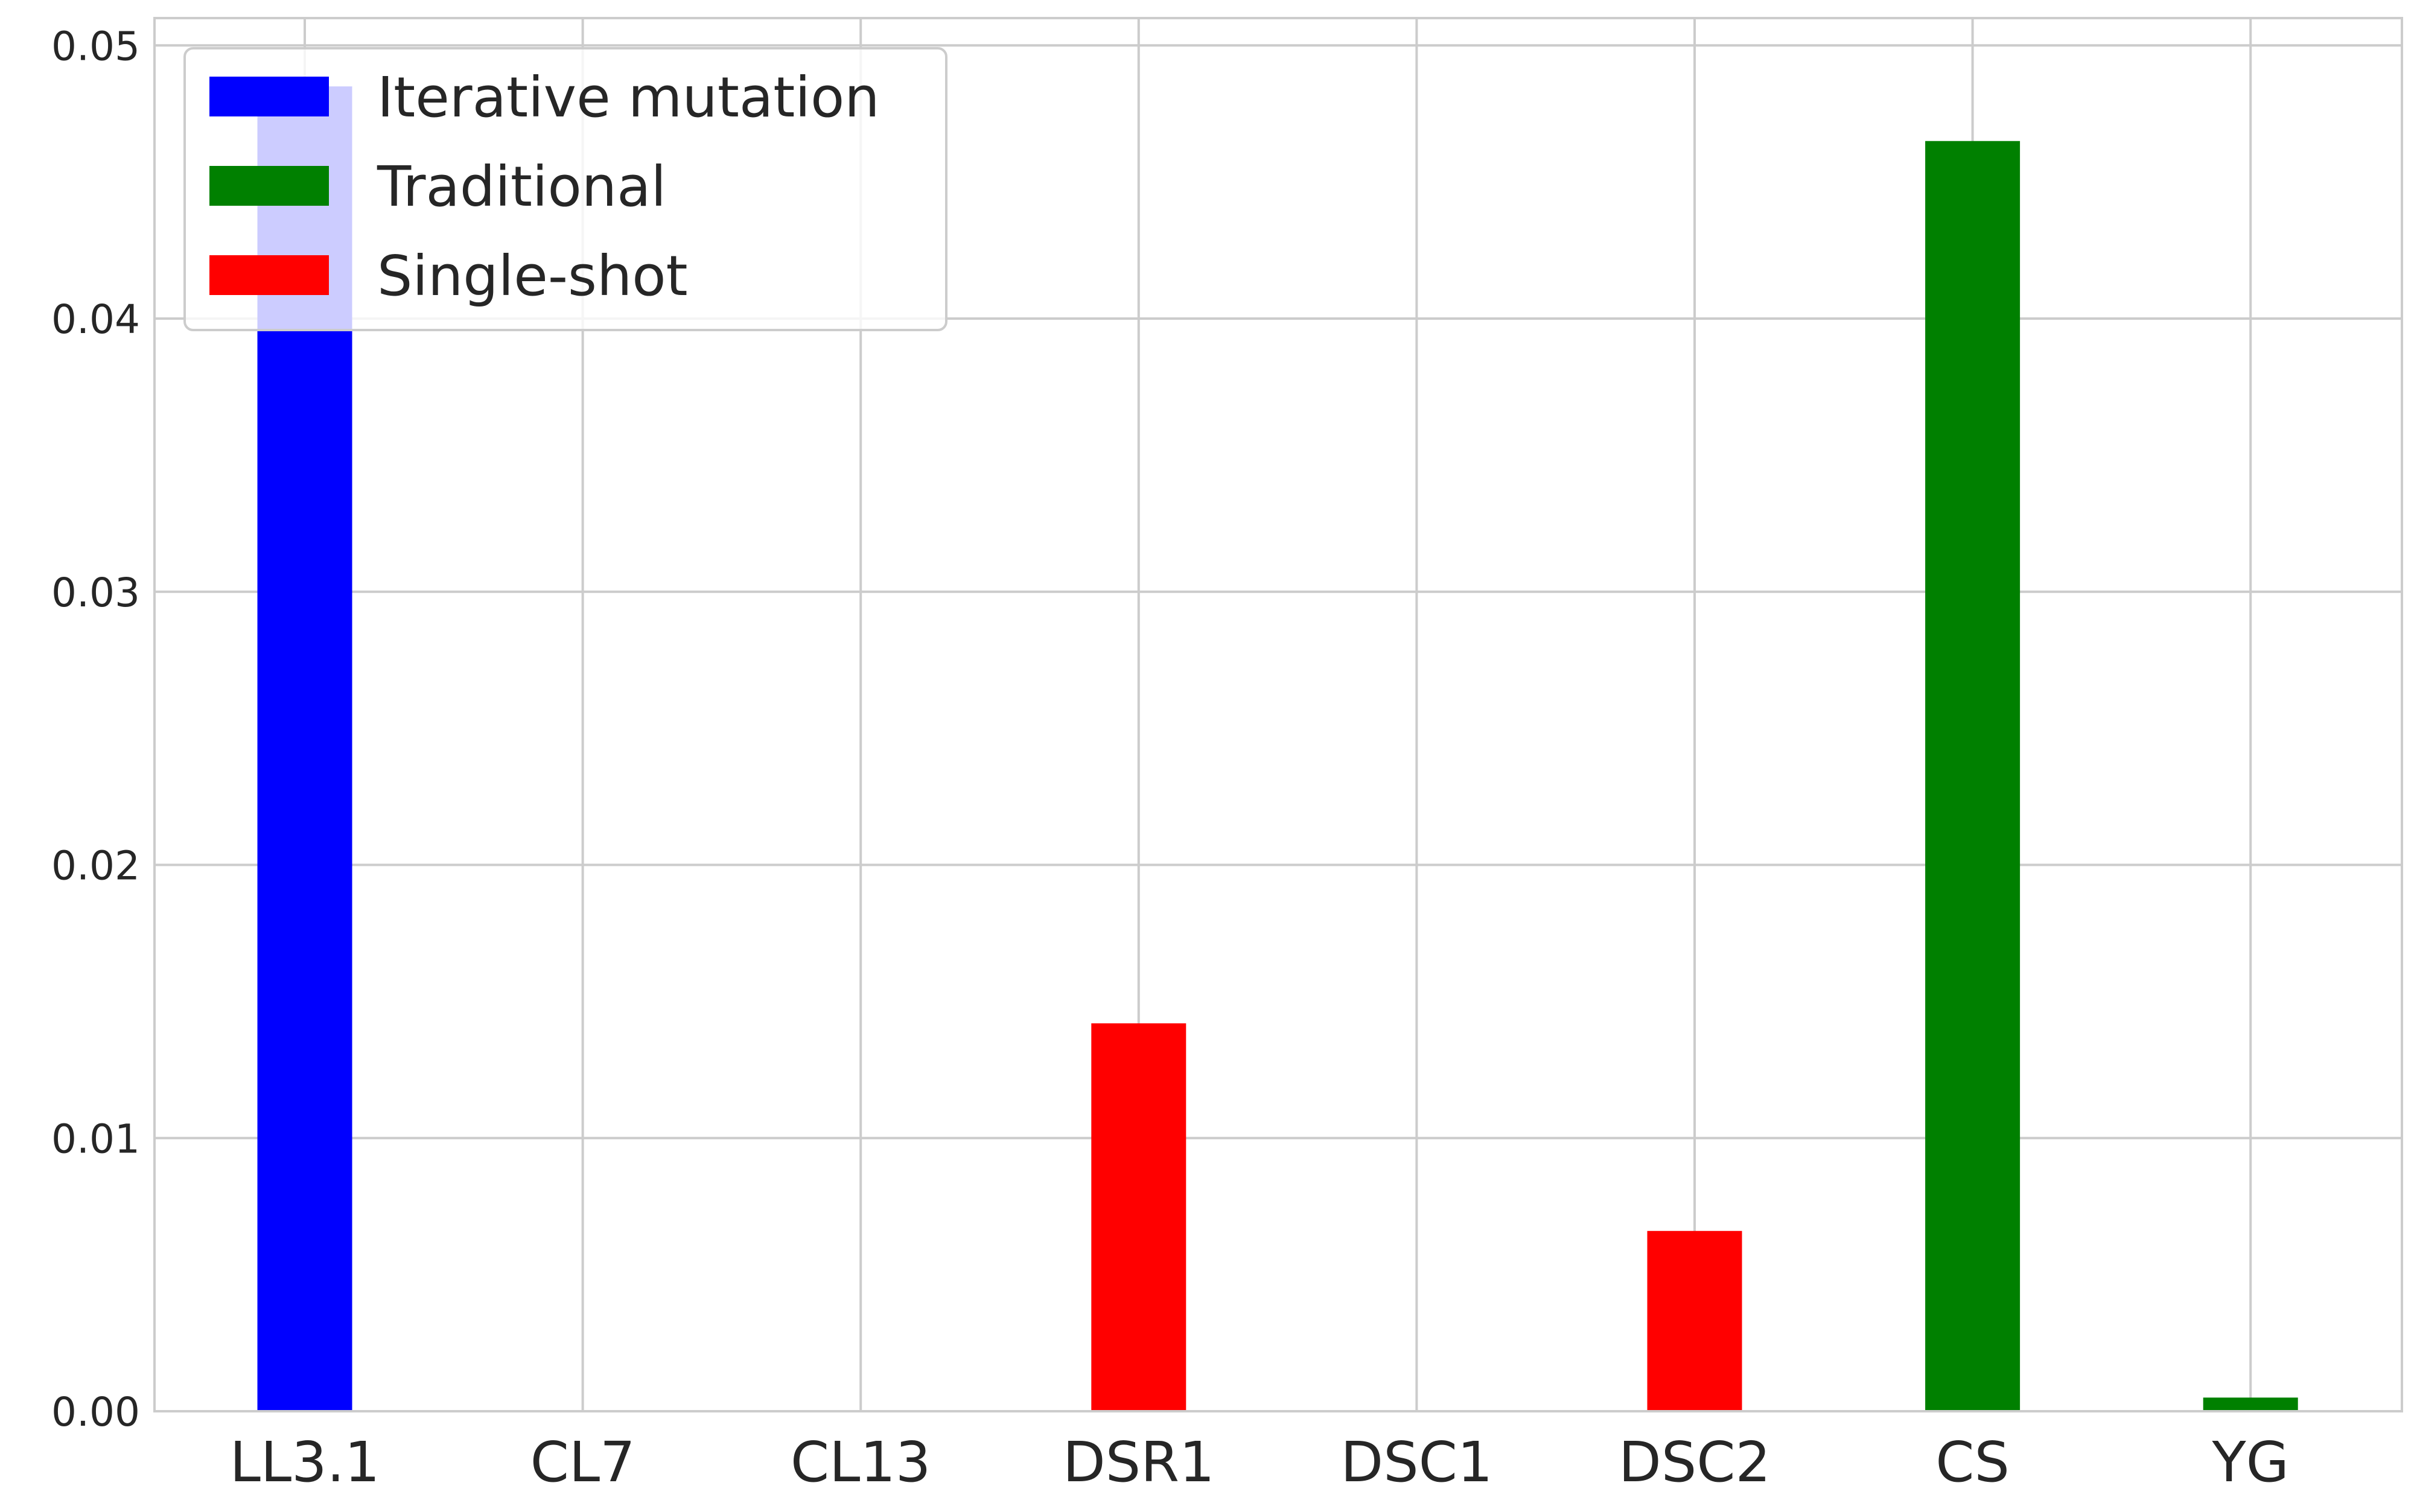  I want to click on x-tick-label: DSC1, so click(1416, 1463).